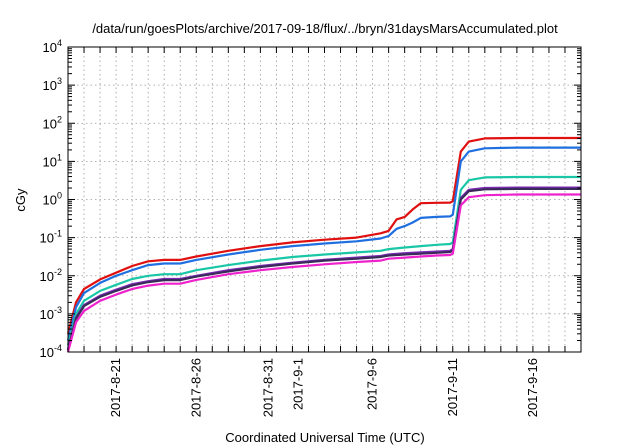 The height and width of the screenshot is (448, 640). What do you see at coordinates (452, 387) in the screenshot?
I see `x-tick-label: 2017-9-11` at bounding box center [452, 387].